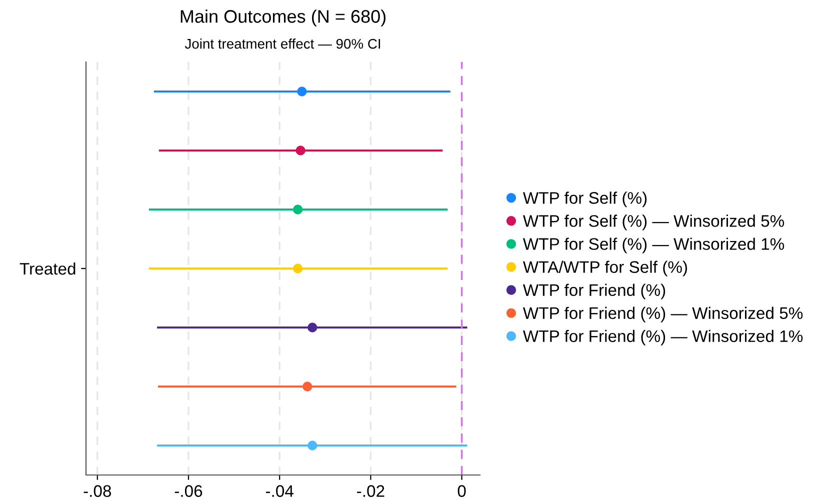 This screenshot has height=504, width=831. What do you see at coordinates (48, 268) in the screenshot?
I see `y-tick-label: Treated` at bounding box center [48, 268].